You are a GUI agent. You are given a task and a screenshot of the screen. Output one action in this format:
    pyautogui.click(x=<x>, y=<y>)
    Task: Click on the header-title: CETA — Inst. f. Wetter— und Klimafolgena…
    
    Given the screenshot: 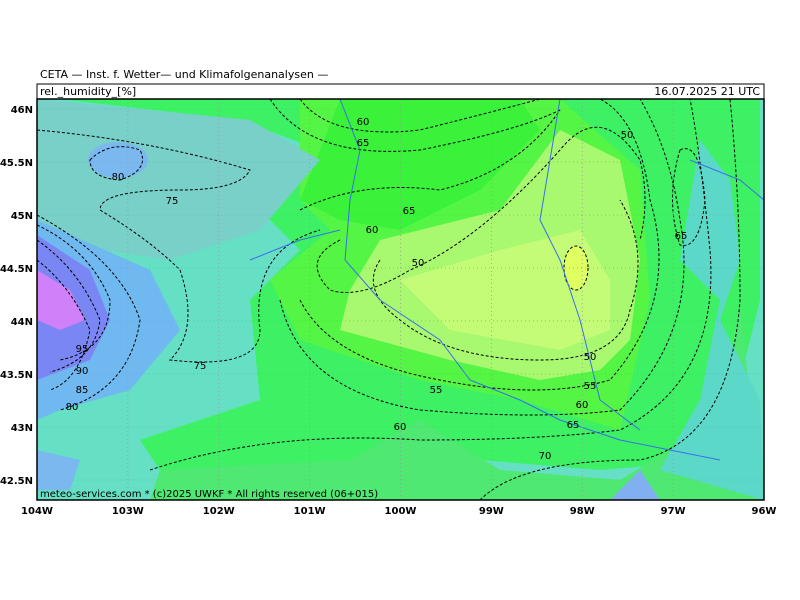 What is the action you would take?
    pyautogui.click(x=184, y=74)
    